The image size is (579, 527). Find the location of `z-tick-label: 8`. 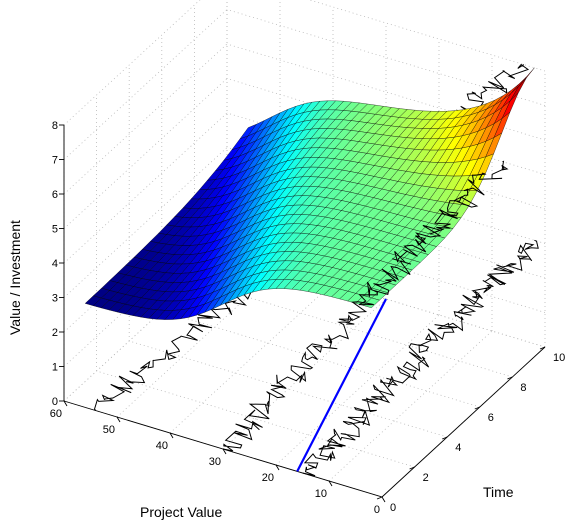

z-tick-label: 8 is located at coordinates (55, 126).